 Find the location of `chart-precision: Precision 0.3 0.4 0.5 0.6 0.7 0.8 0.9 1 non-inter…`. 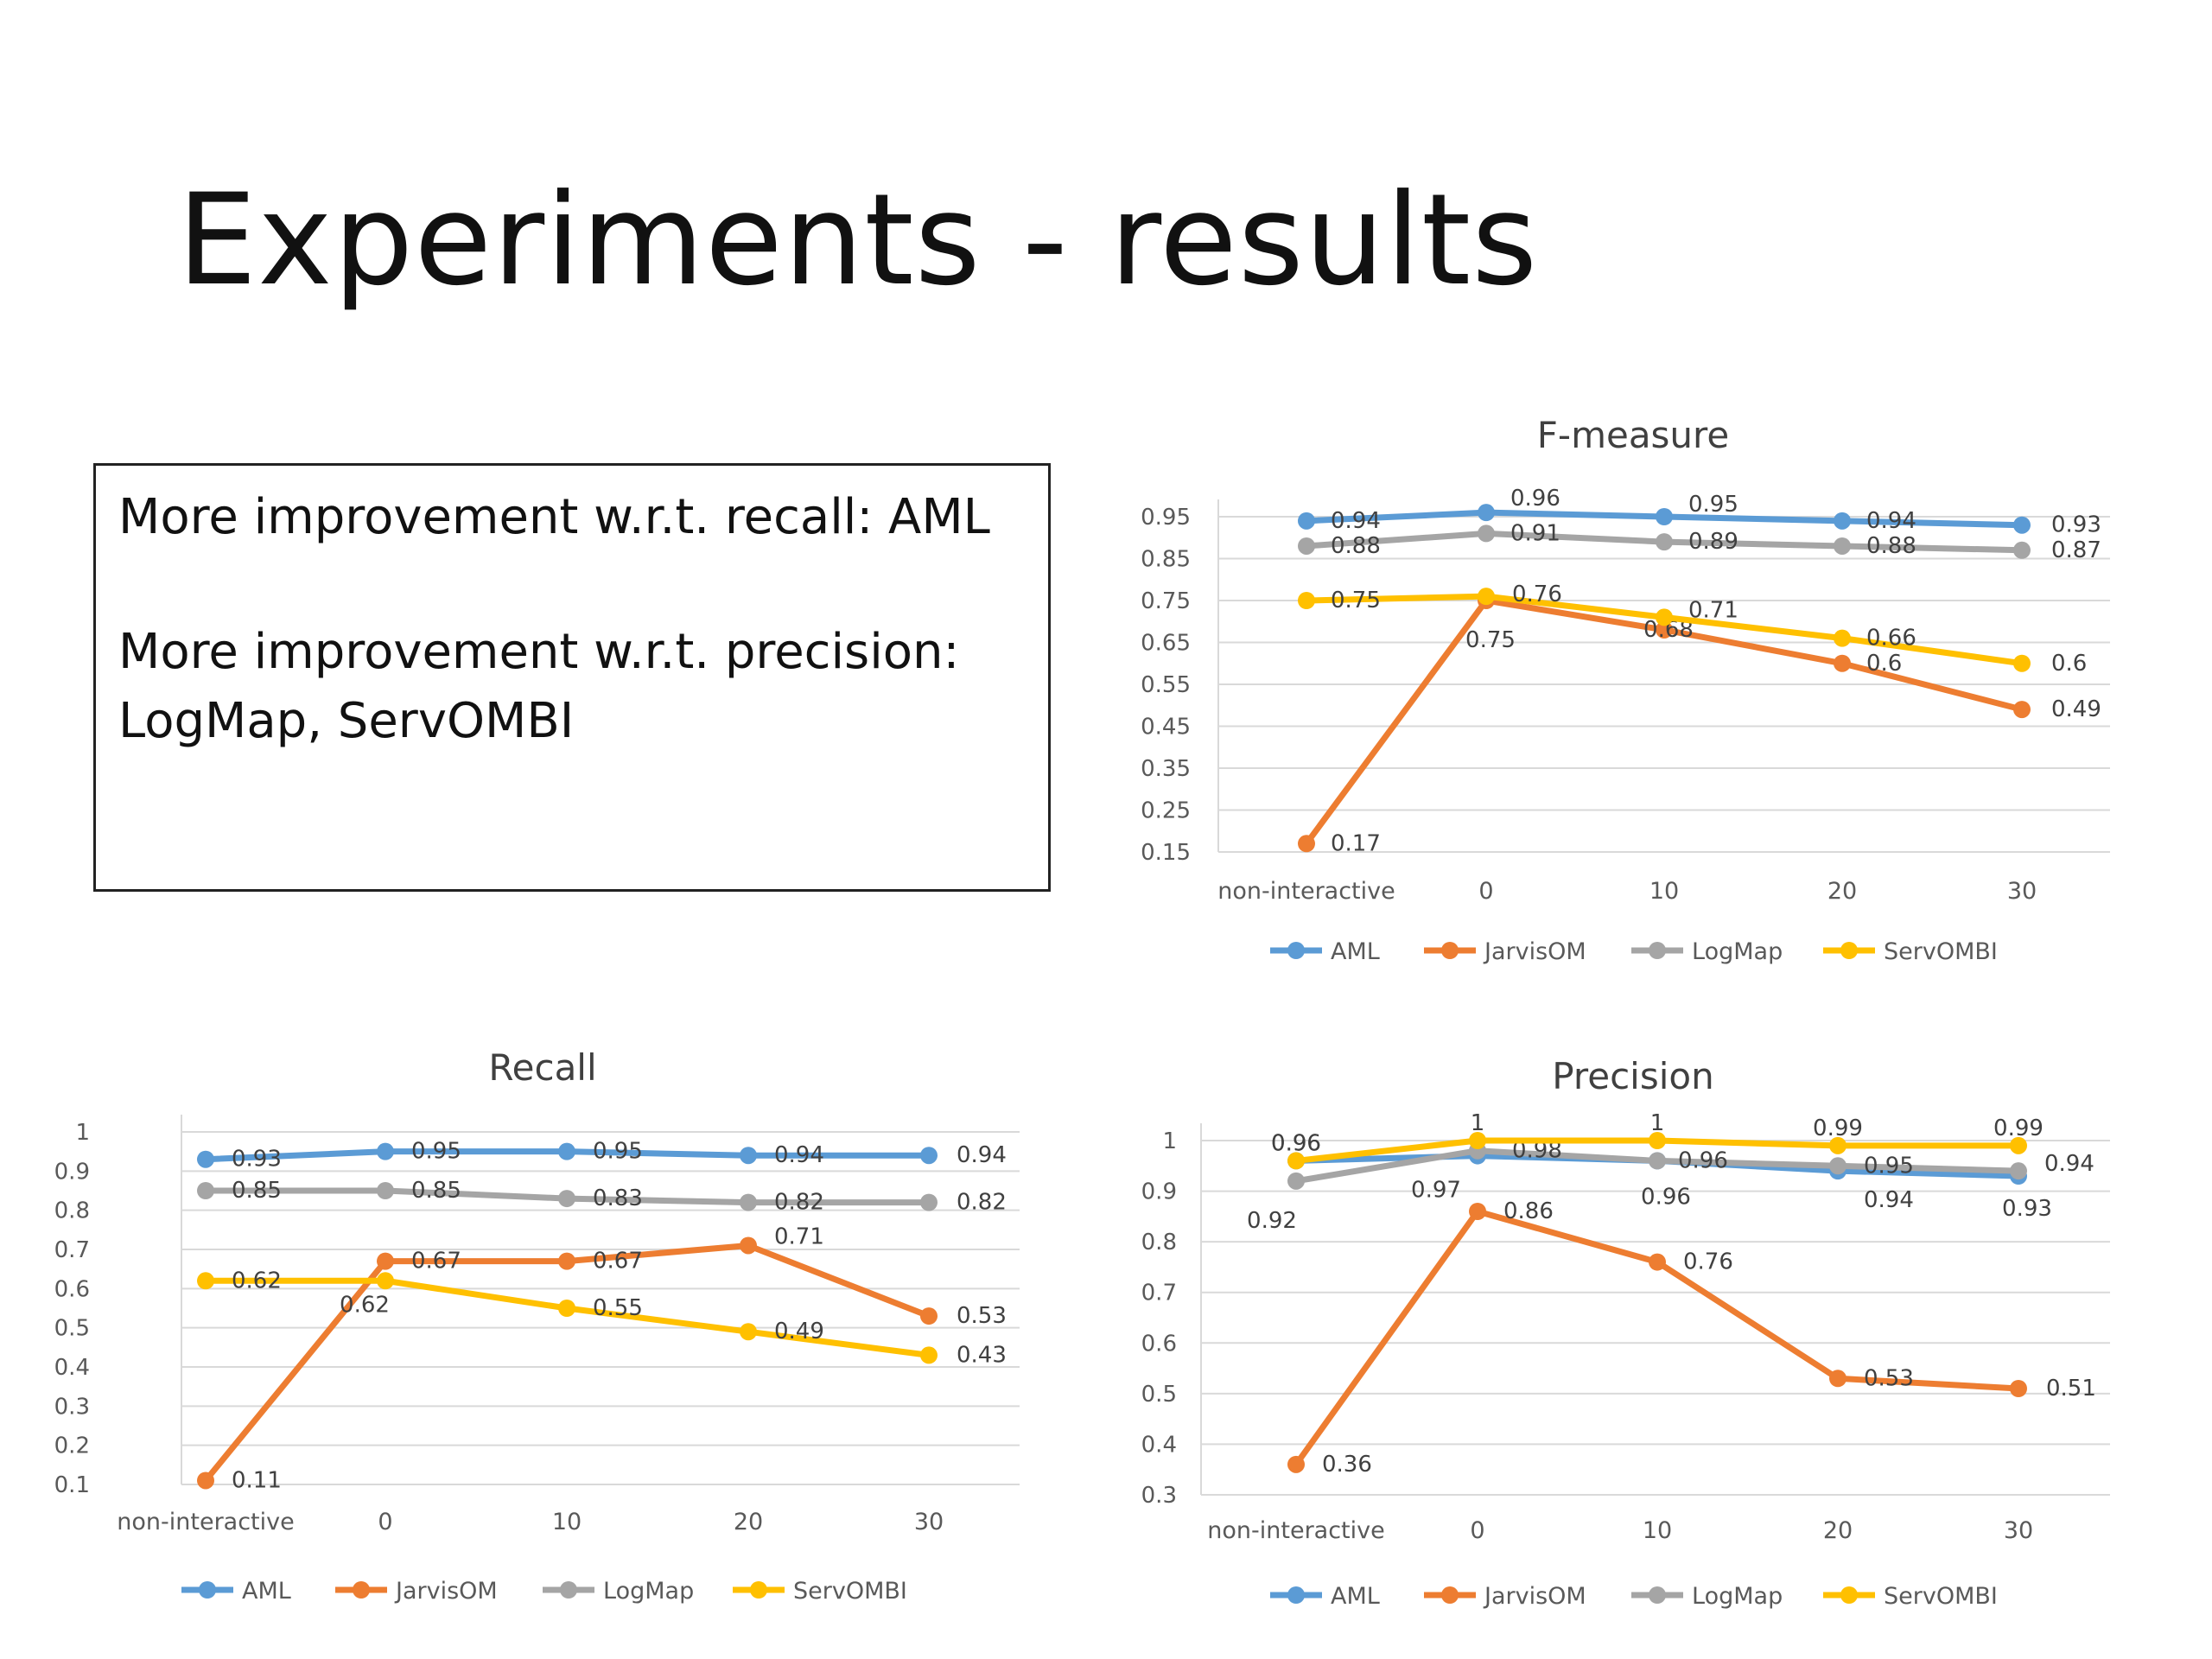

chart-precision: Precision 0.3 0.4 0.5 0.6 0.7 0.8 0.9 1 non-inter… is located at coordinates (1625, 1332).